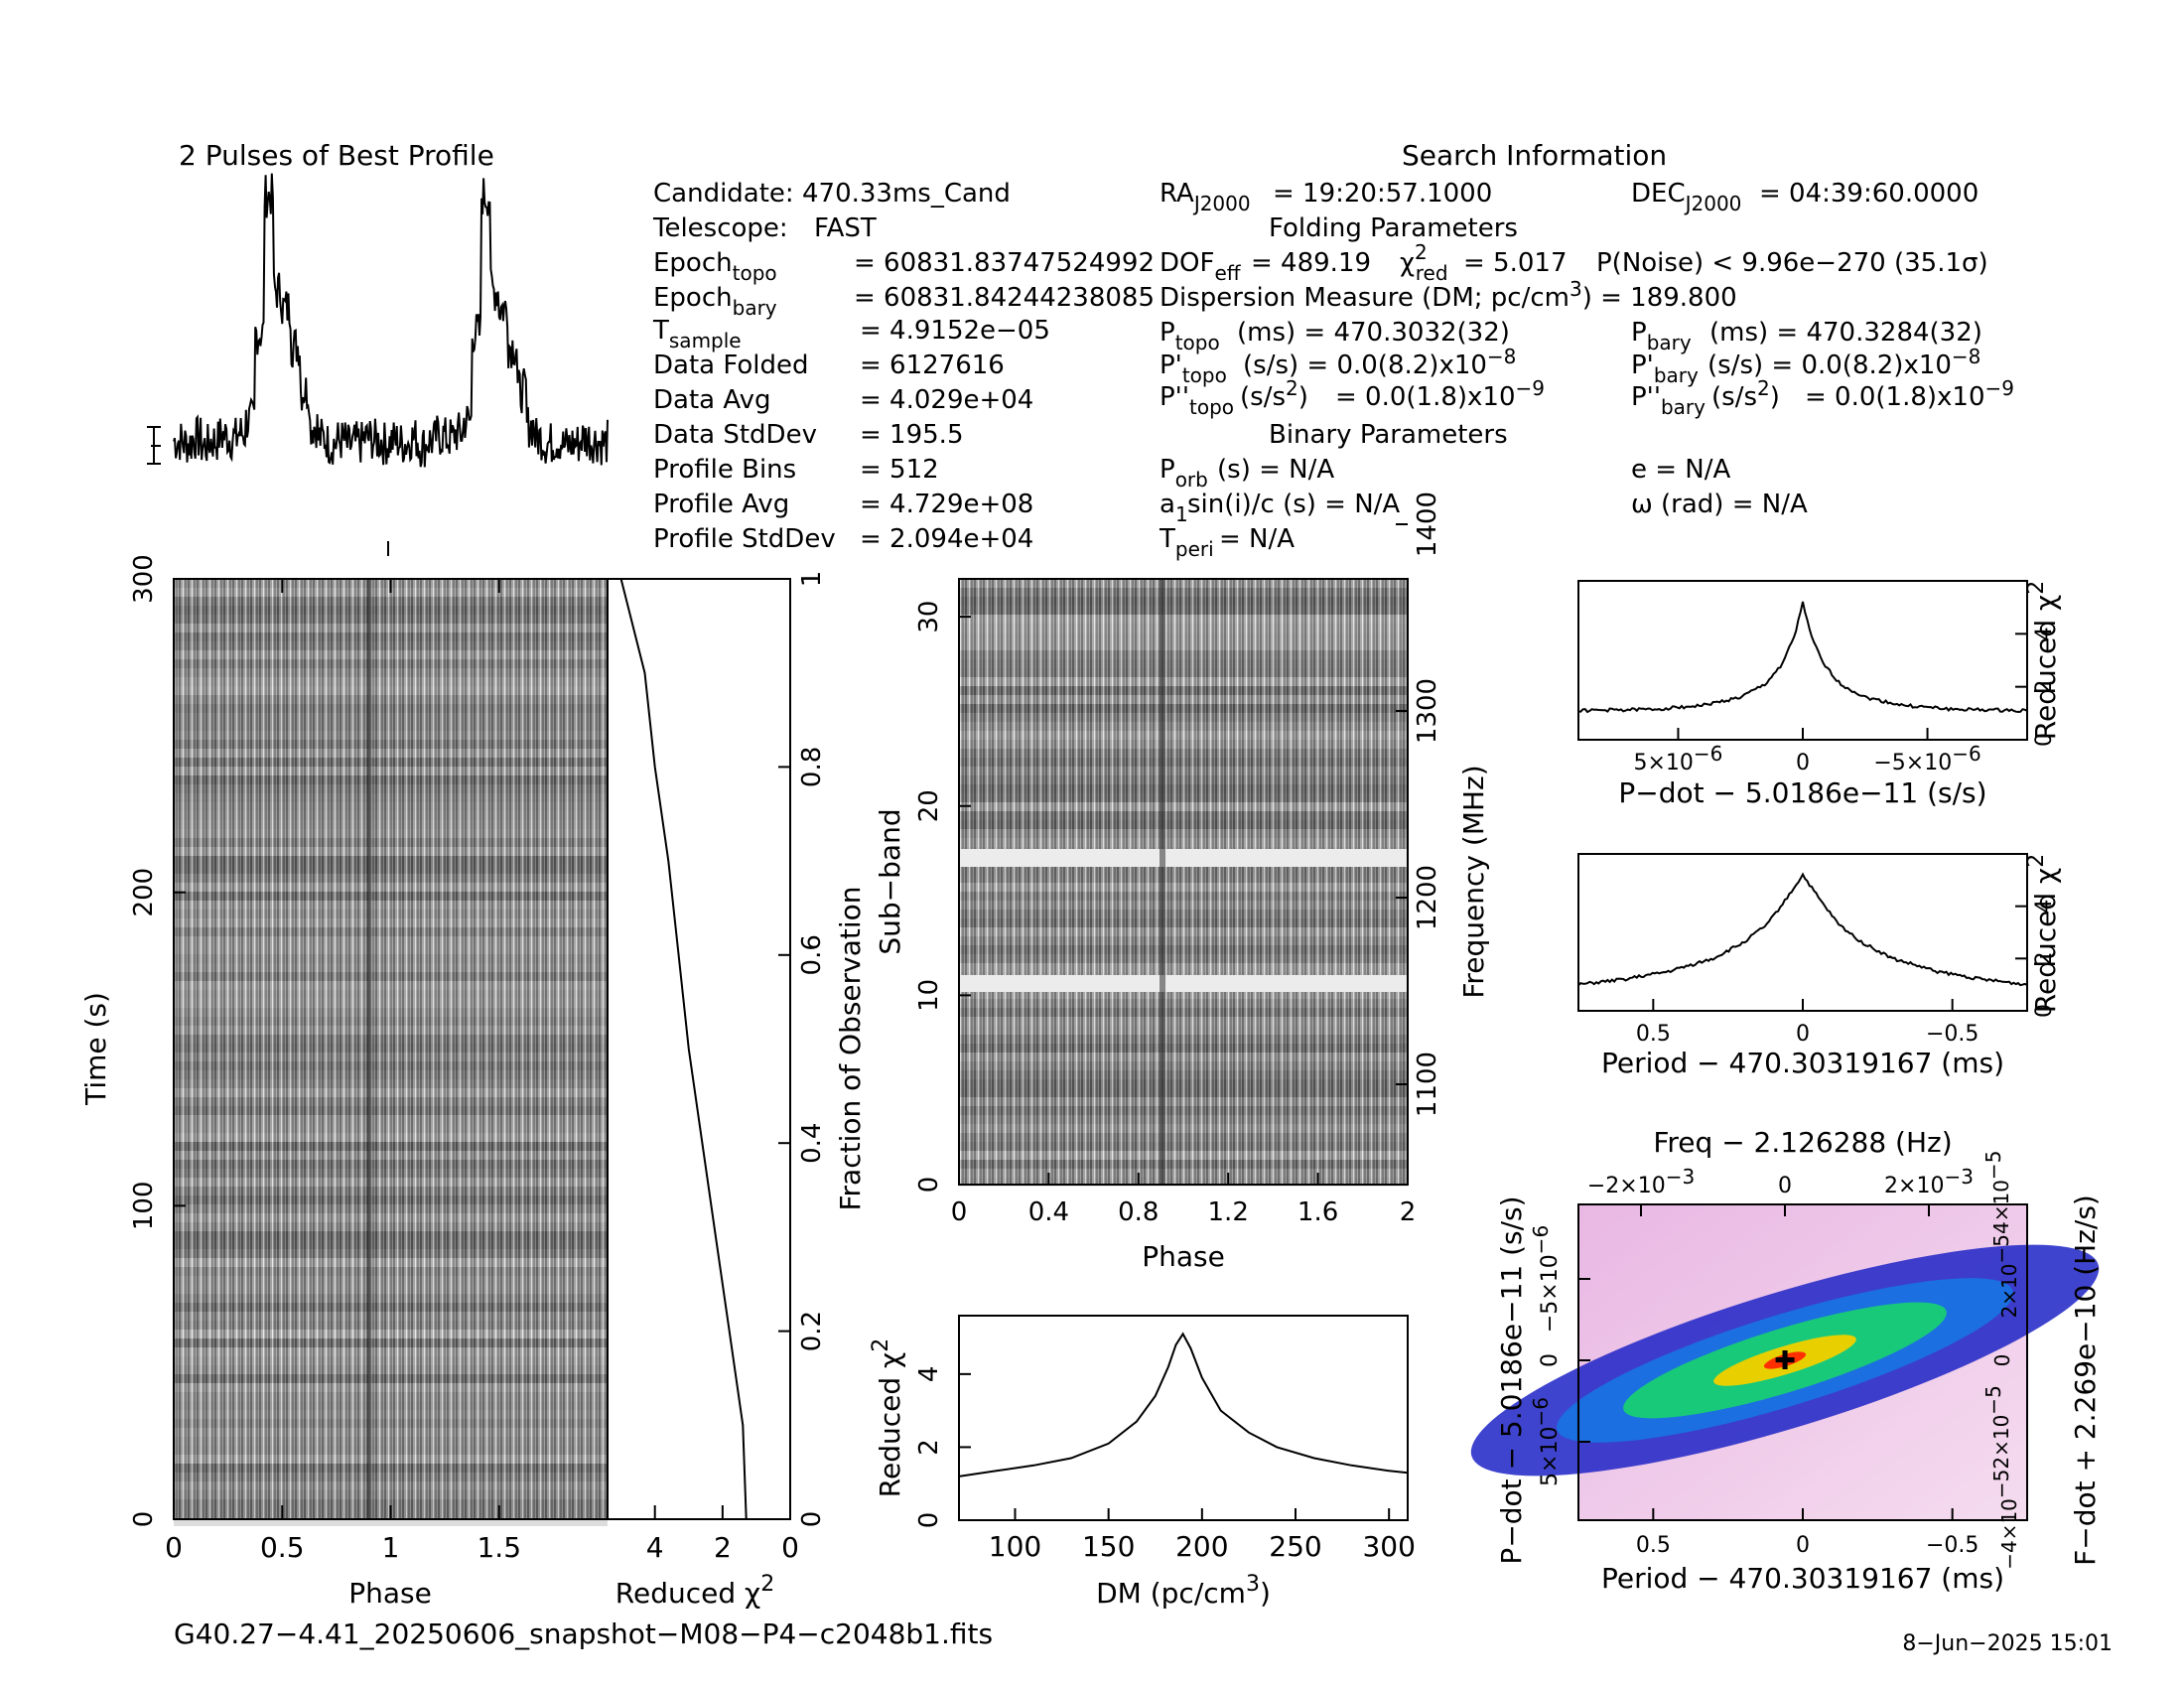 Image resolution: width=2184 pixels, height=1688 pixels. Describe the element at coordinates (1803, 1545) in the screenshot. I see `pp-xtick: 0` at that location.